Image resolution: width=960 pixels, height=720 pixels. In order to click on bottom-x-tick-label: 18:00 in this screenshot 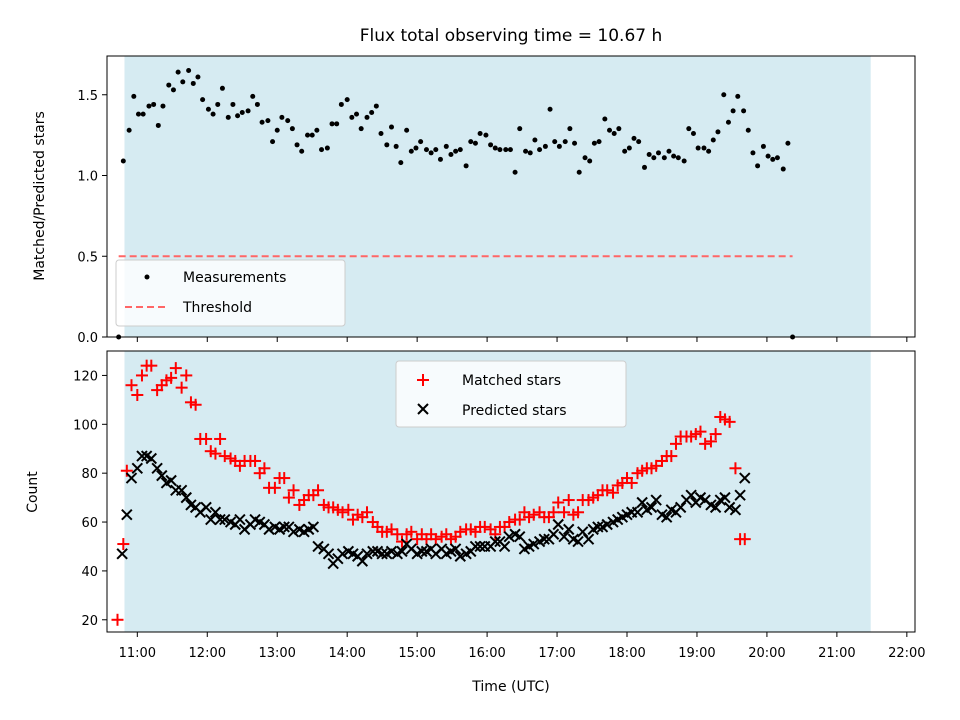, I will do `click(626, 653)`.